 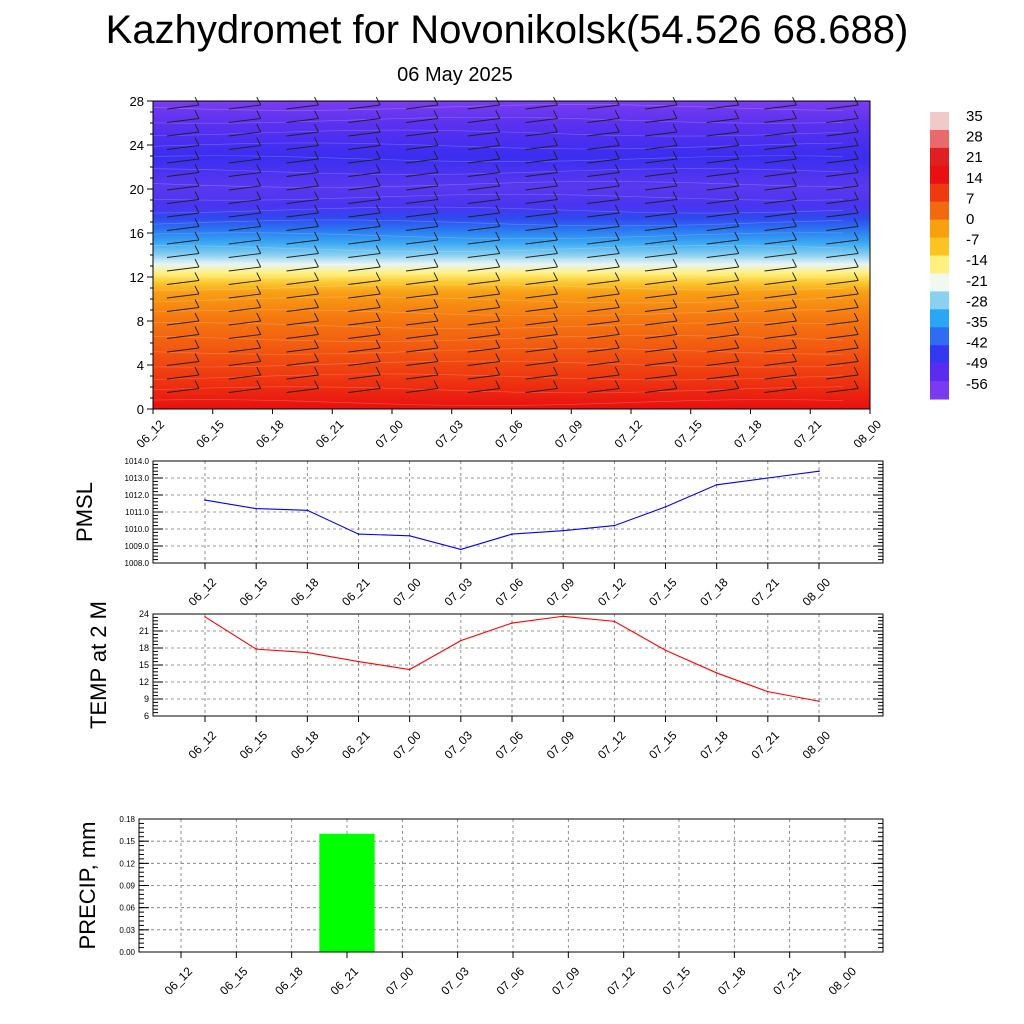 I want to click on x-tick-label: 06_12, so click(x=203, y=745).